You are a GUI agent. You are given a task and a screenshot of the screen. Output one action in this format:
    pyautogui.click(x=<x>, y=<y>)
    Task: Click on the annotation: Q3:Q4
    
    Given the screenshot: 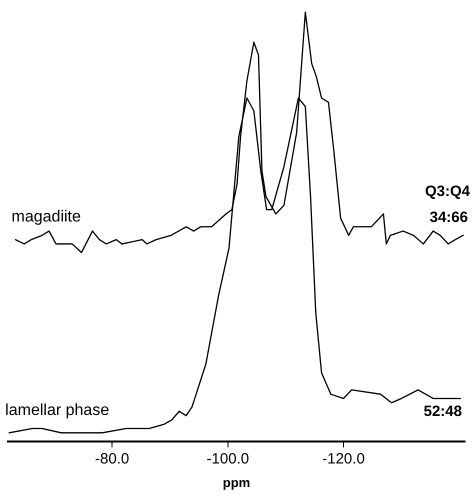 What is the action you would take?
    pyautogui.click(x=447, y=191)
    